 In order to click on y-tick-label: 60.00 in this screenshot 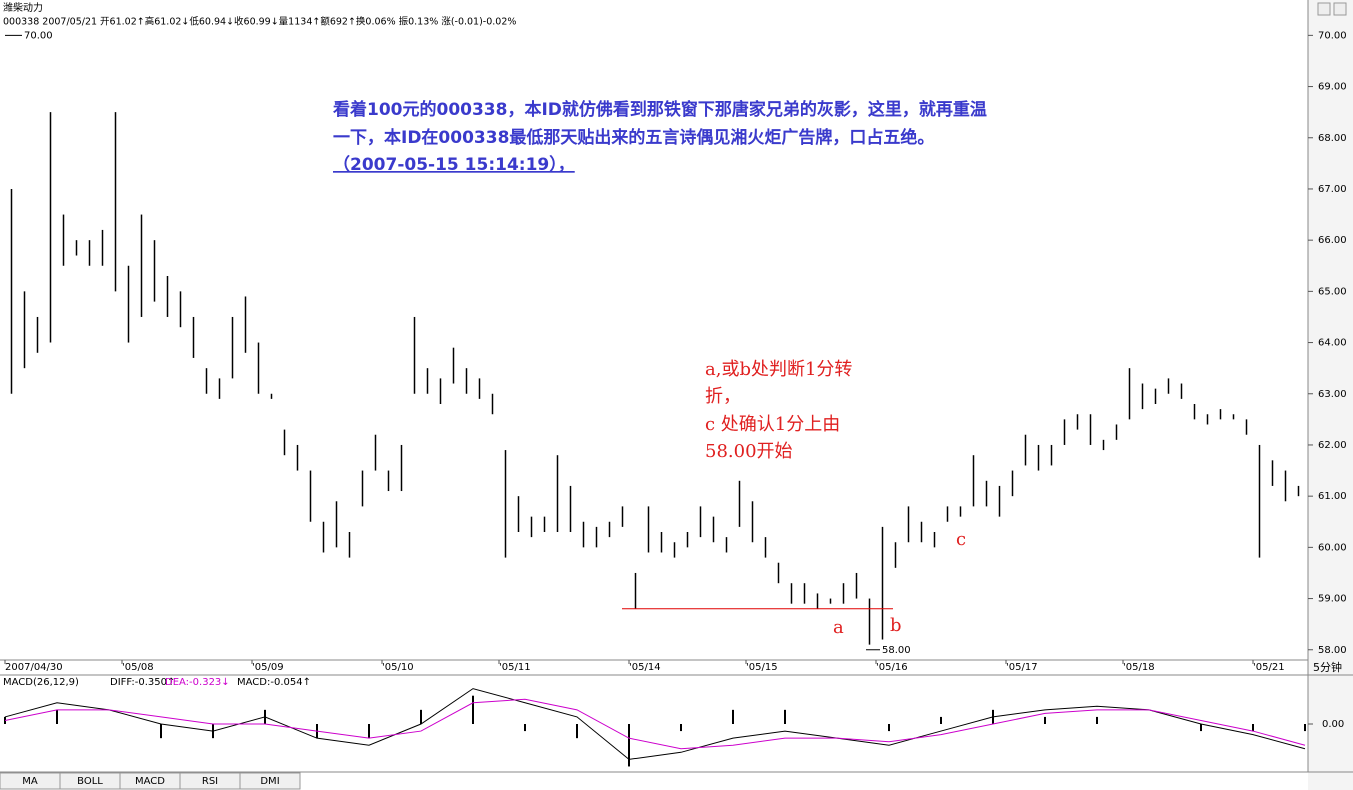, I will do `click(1332, 547)`.